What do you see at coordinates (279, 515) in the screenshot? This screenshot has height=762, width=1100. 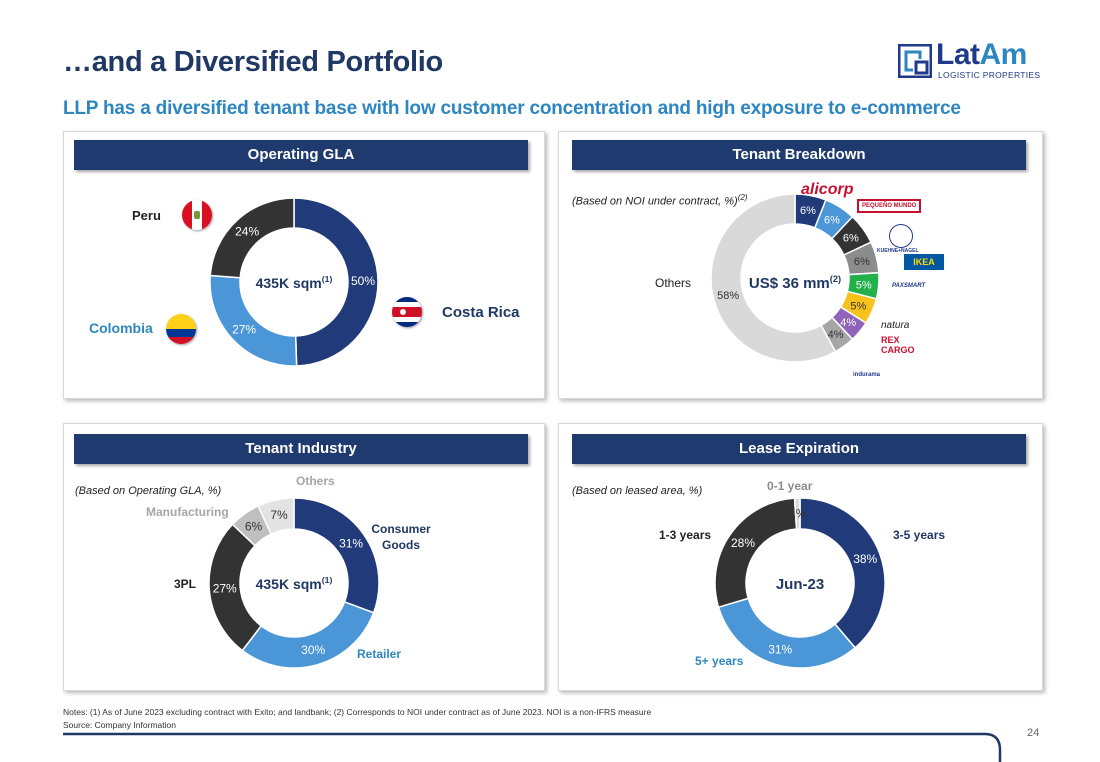 I see `value-label-others: 7%` at bounding box center [279, 515].